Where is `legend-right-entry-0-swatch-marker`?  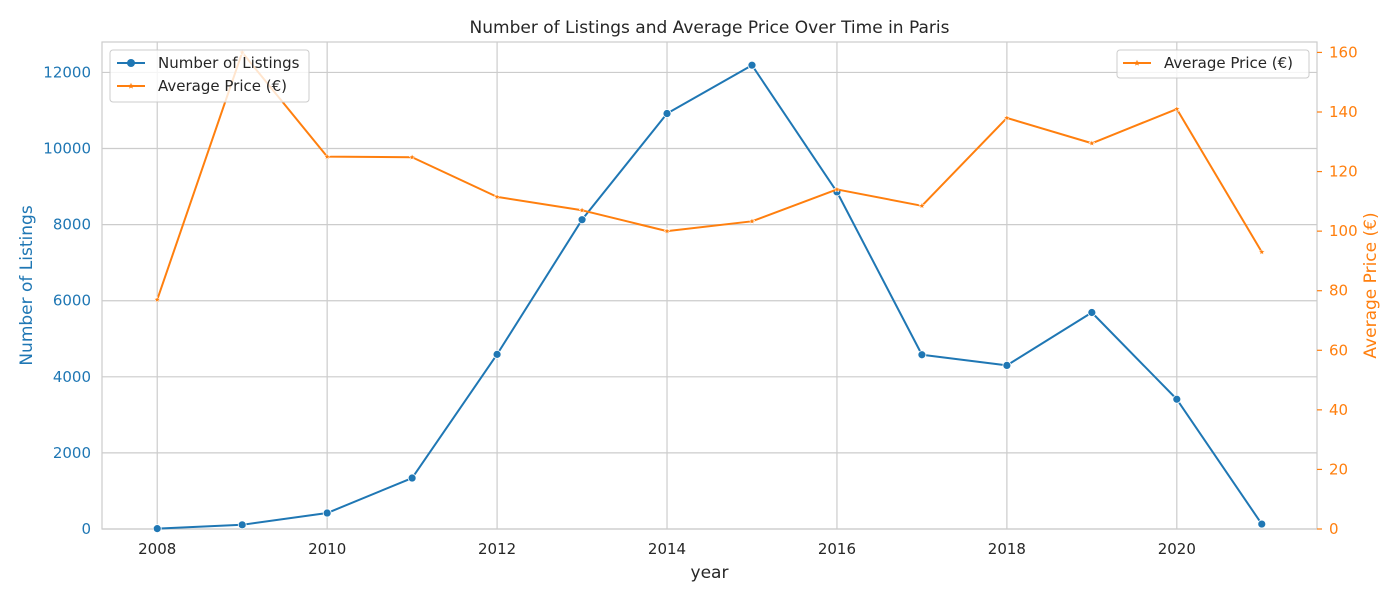 legend-right-entry-0-swatch-marker is located at coordinates (1137, 62).